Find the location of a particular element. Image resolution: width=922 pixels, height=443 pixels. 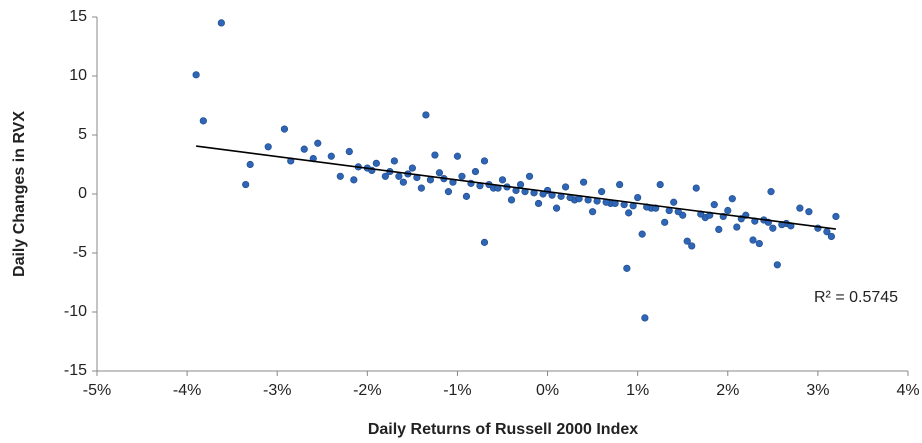

y-tick-label: -5 is located at coordinates (80, 252).